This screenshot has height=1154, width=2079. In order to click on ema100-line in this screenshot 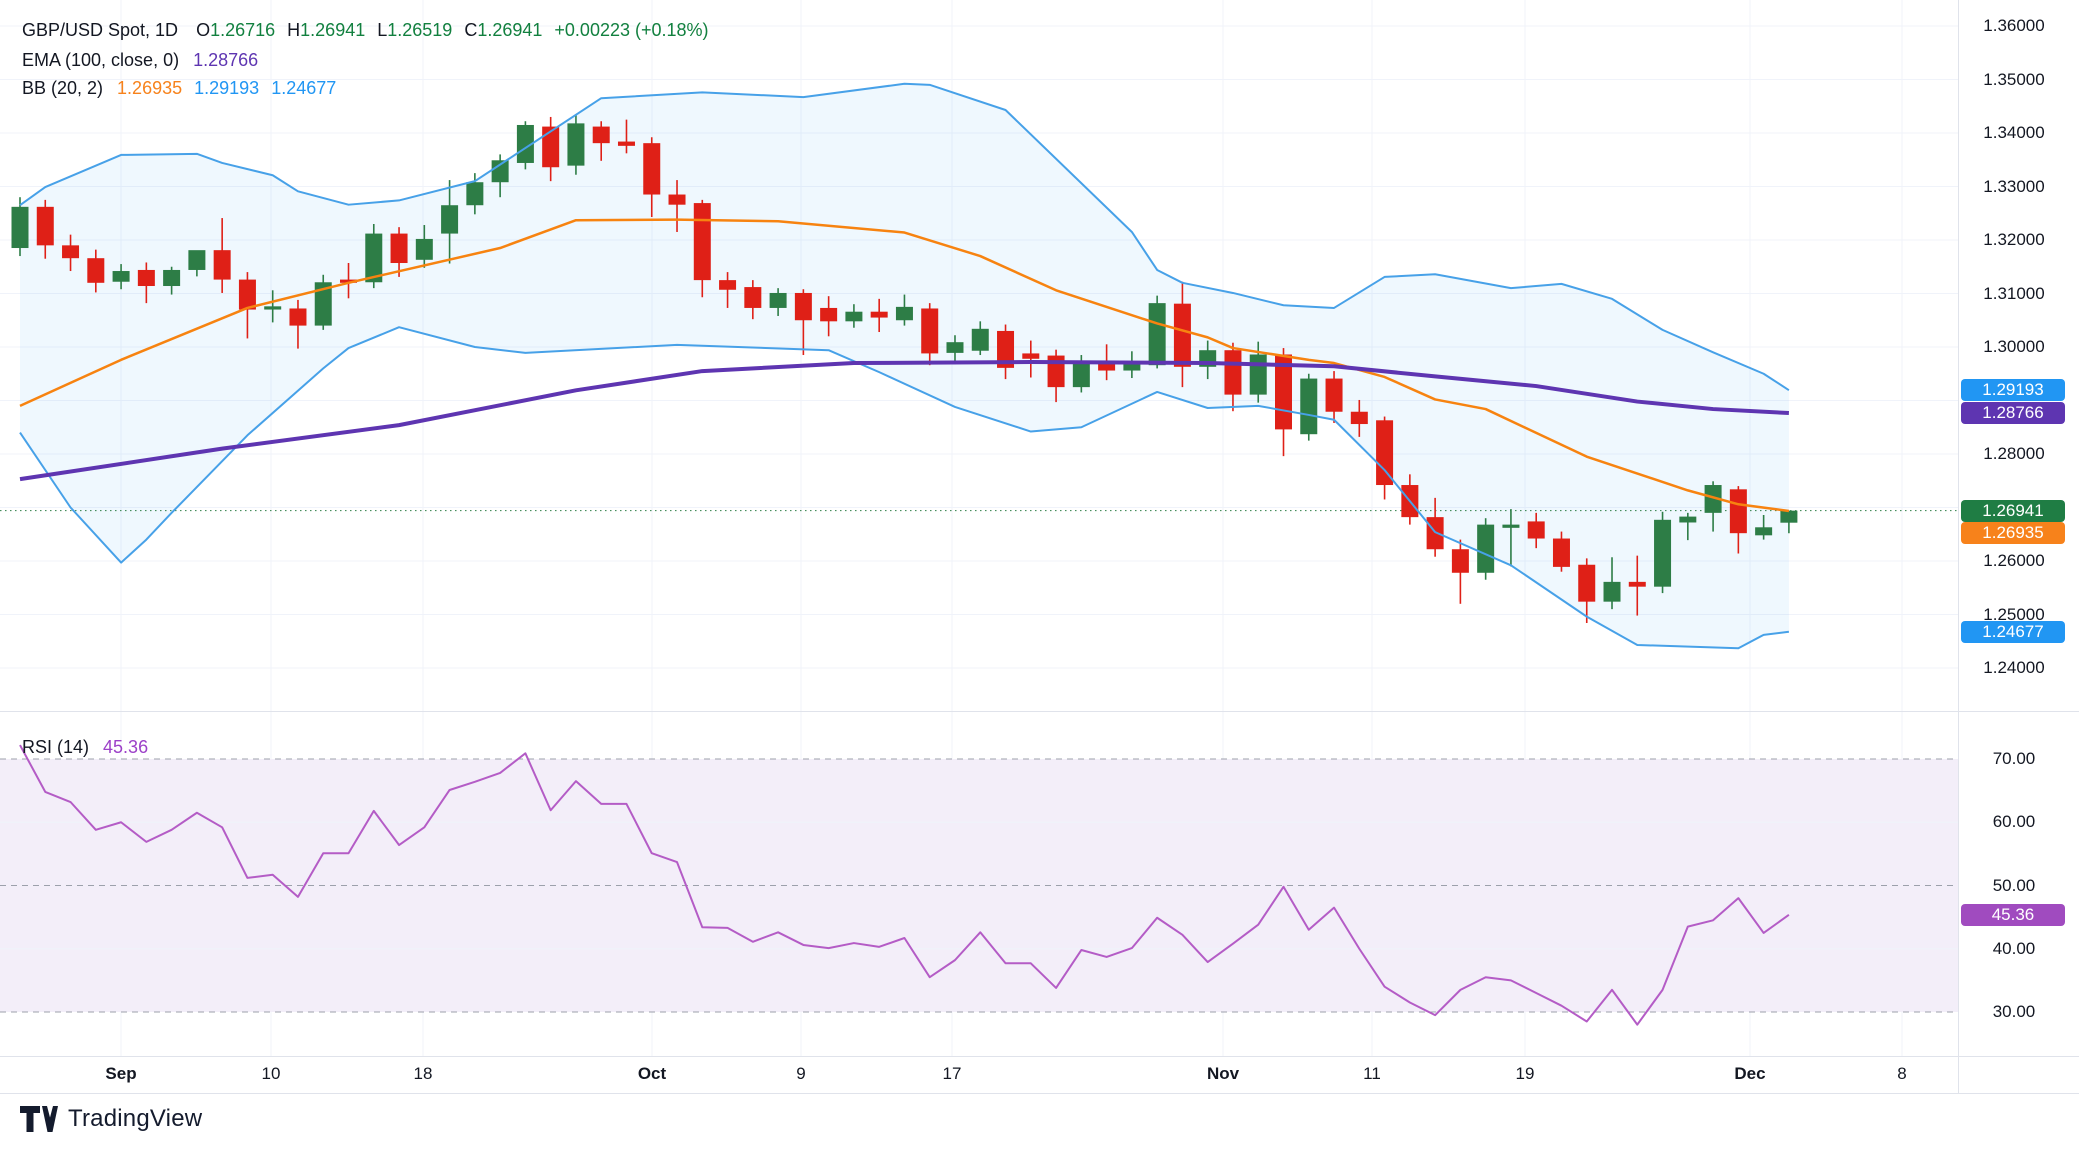, I will do `click(904, 420)`.